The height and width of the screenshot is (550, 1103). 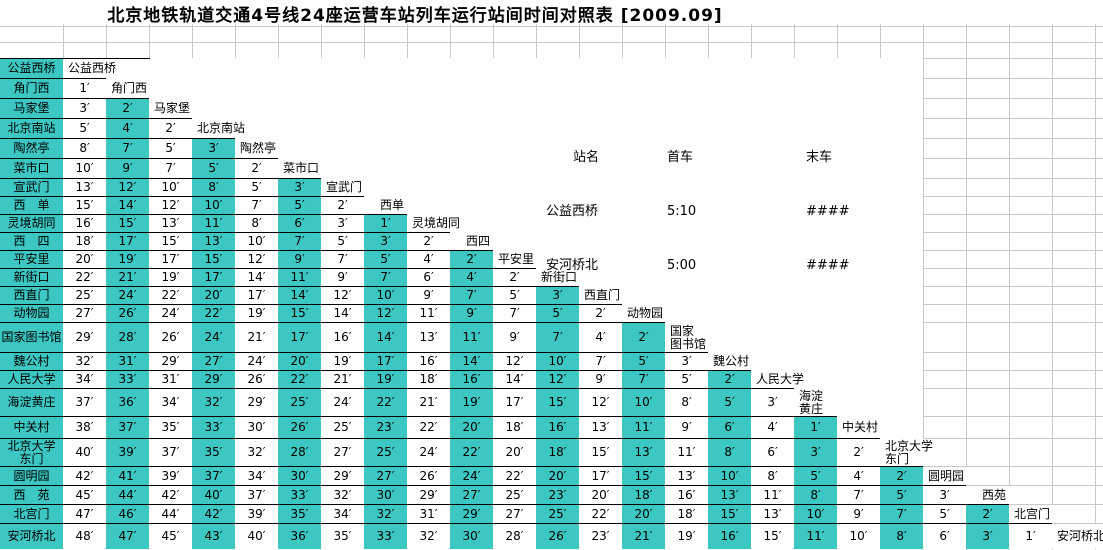 What do you see at coordinates (213, 476) in the screenshot?
I see `time-cell: 37′` at bounding box center [213, 476].